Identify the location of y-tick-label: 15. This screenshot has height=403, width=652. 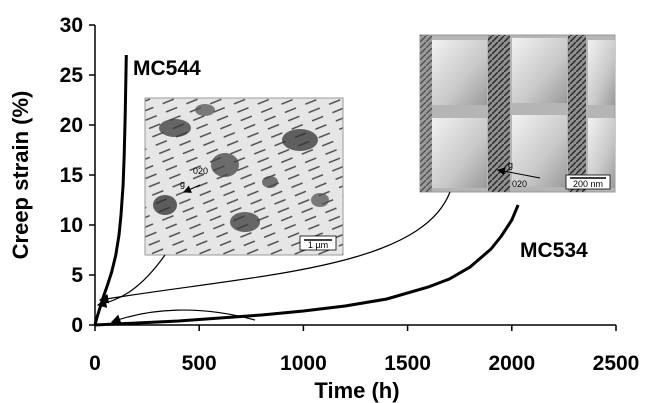
(72, 175).